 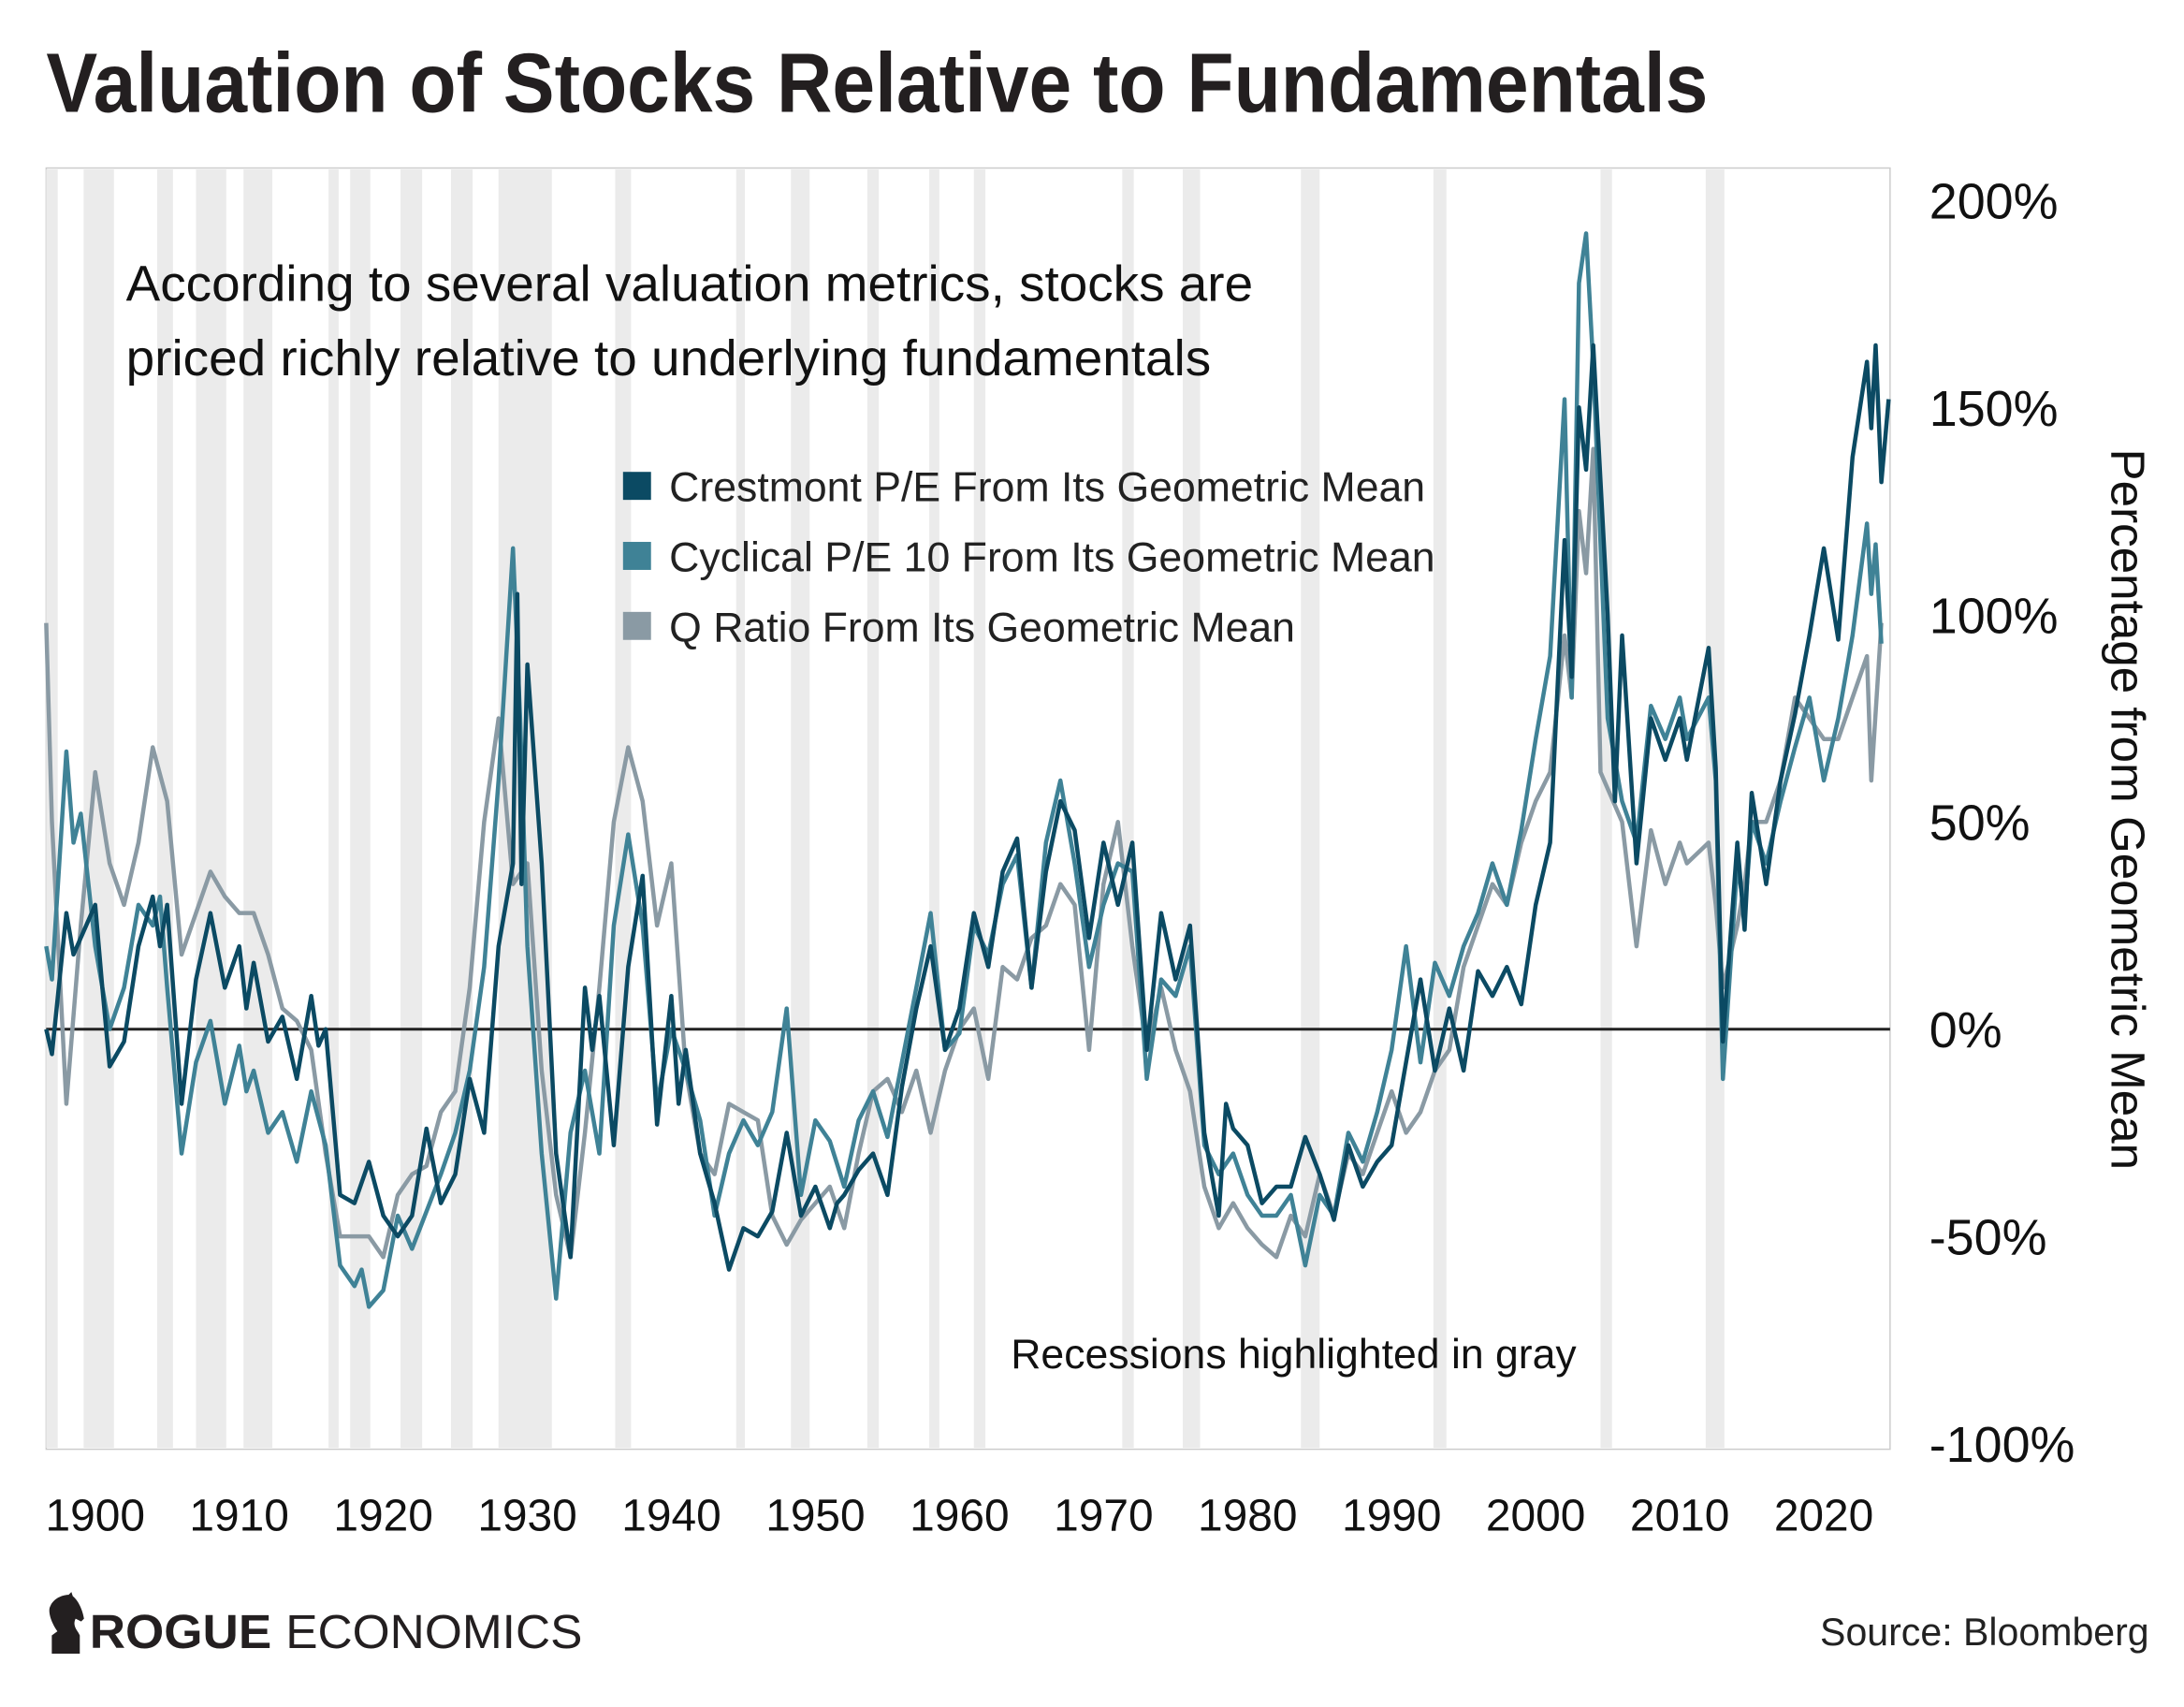 What do you see at coordinates (1966, 1030) in the screenshot?
I see `y-tick-label: 0%` at bounding box center [1966, 1030].